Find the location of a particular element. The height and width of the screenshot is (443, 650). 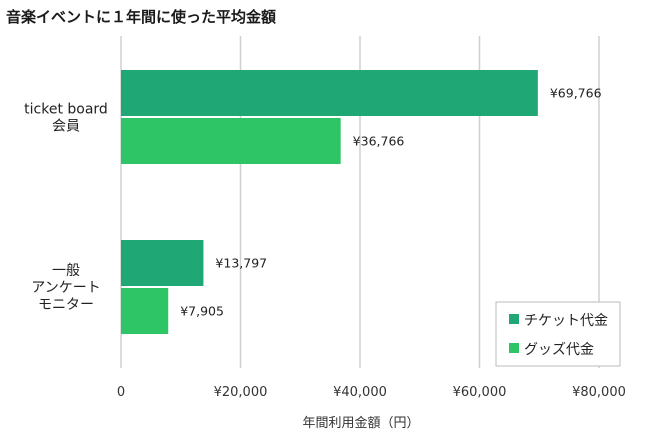

x-tick-labels: 0 ¥20,000 ¥40,000 ¥60,000 ¥80,000 is located at coordinates (371, 392).